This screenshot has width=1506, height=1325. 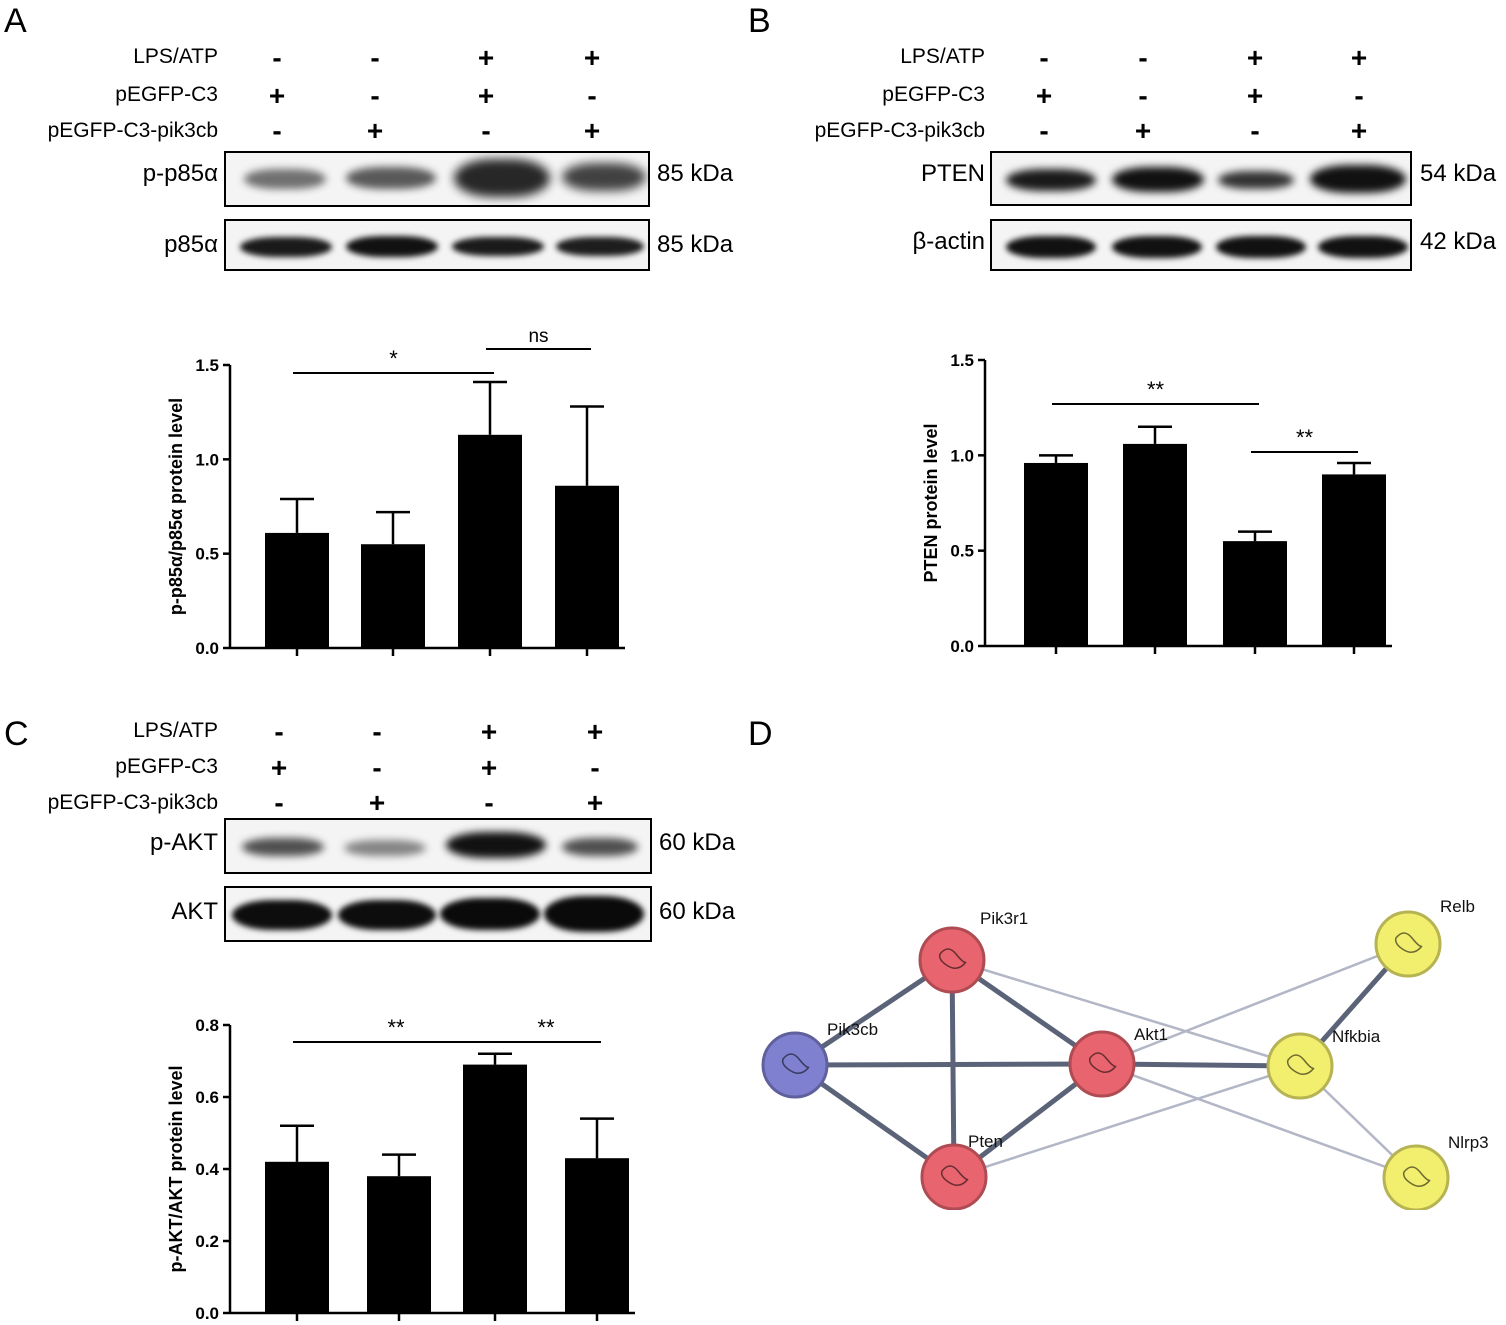 What do you see at coordinates (15, 21) in the screenshot?
I see `panel-letter-a: A` at bounding box center [15, 21].